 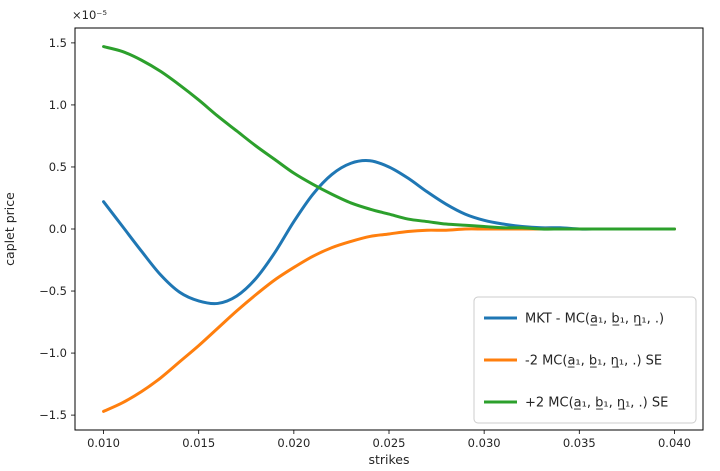 What do you see at coordinates (9, 229) in the screenshot?
I see `y-axis-label: caplet price` at bounding box center [9, 229].